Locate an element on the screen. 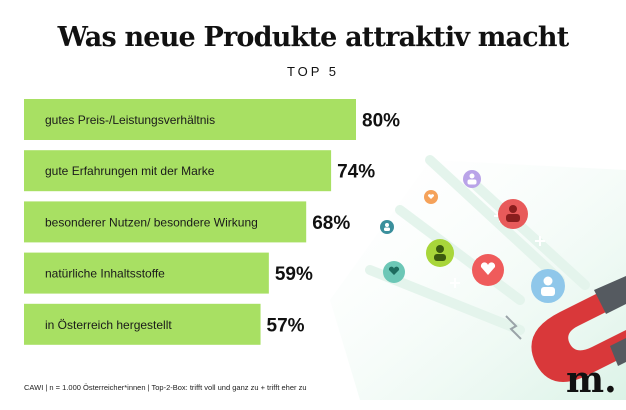  bar-value-label: 57% is located at coordinates (286, 325).